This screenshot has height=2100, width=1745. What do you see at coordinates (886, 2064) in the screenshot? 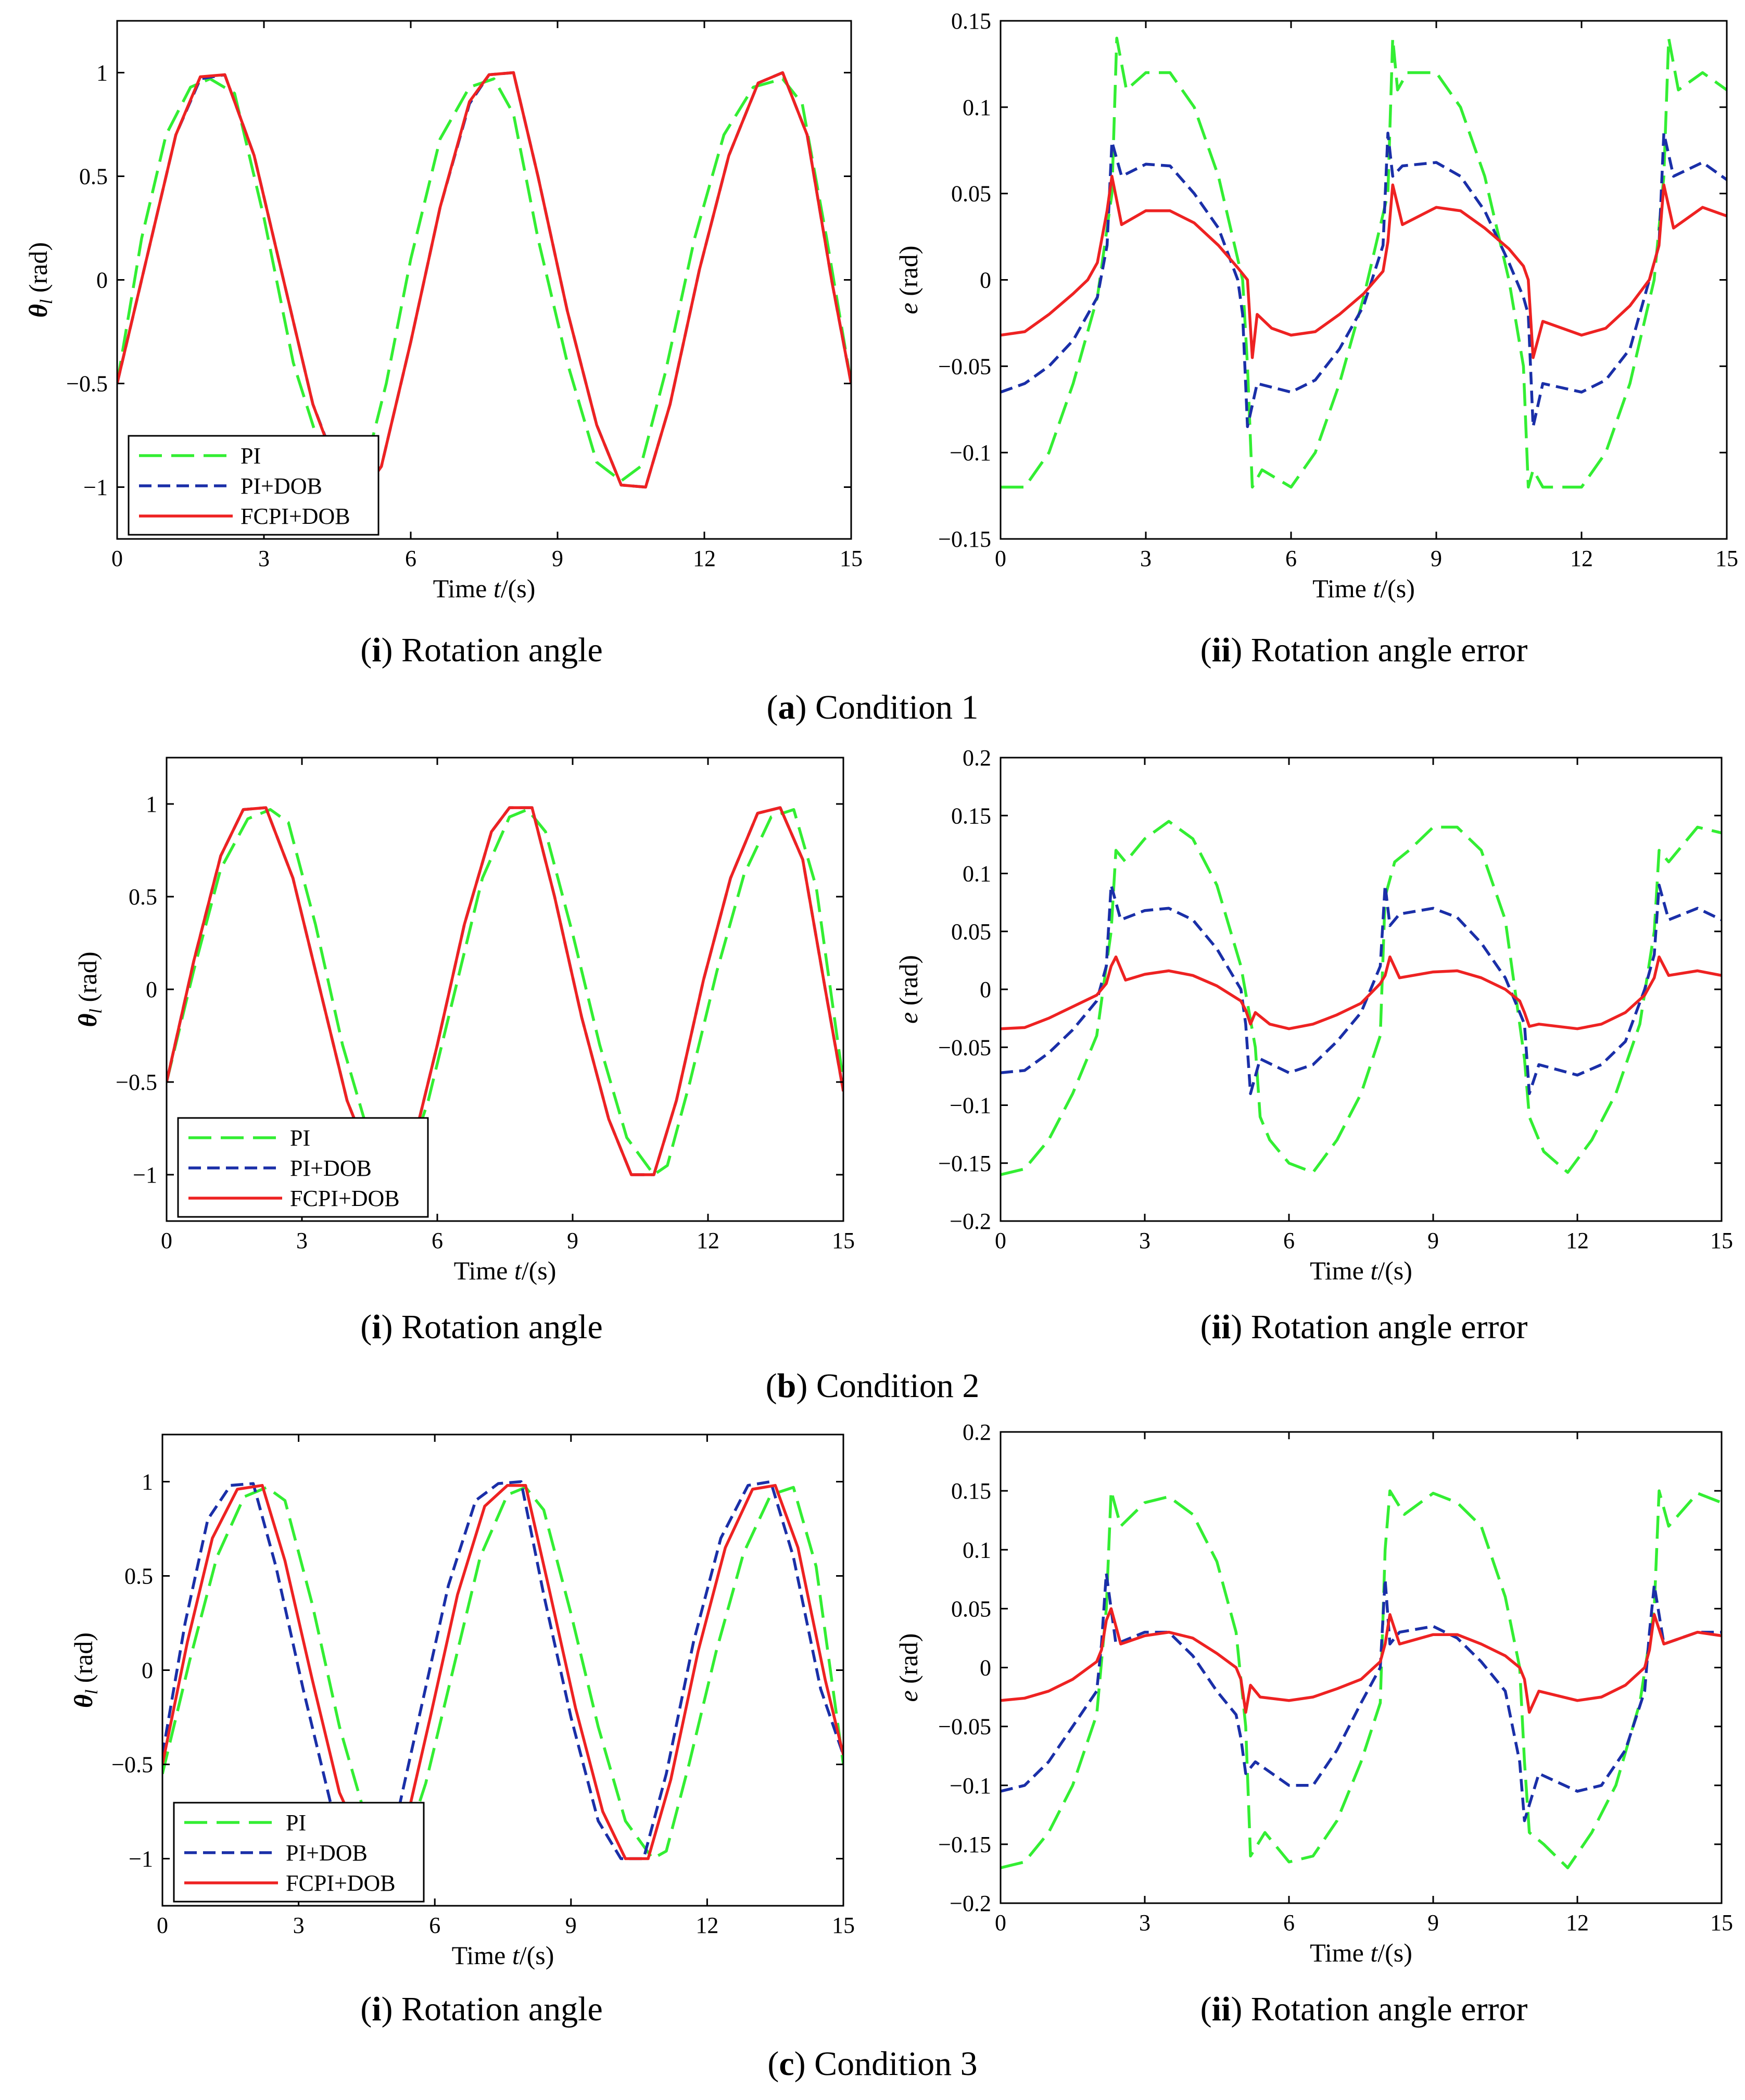
I see `panel-caption-text: ) Condition 3` at bounding box center [886, 2064].